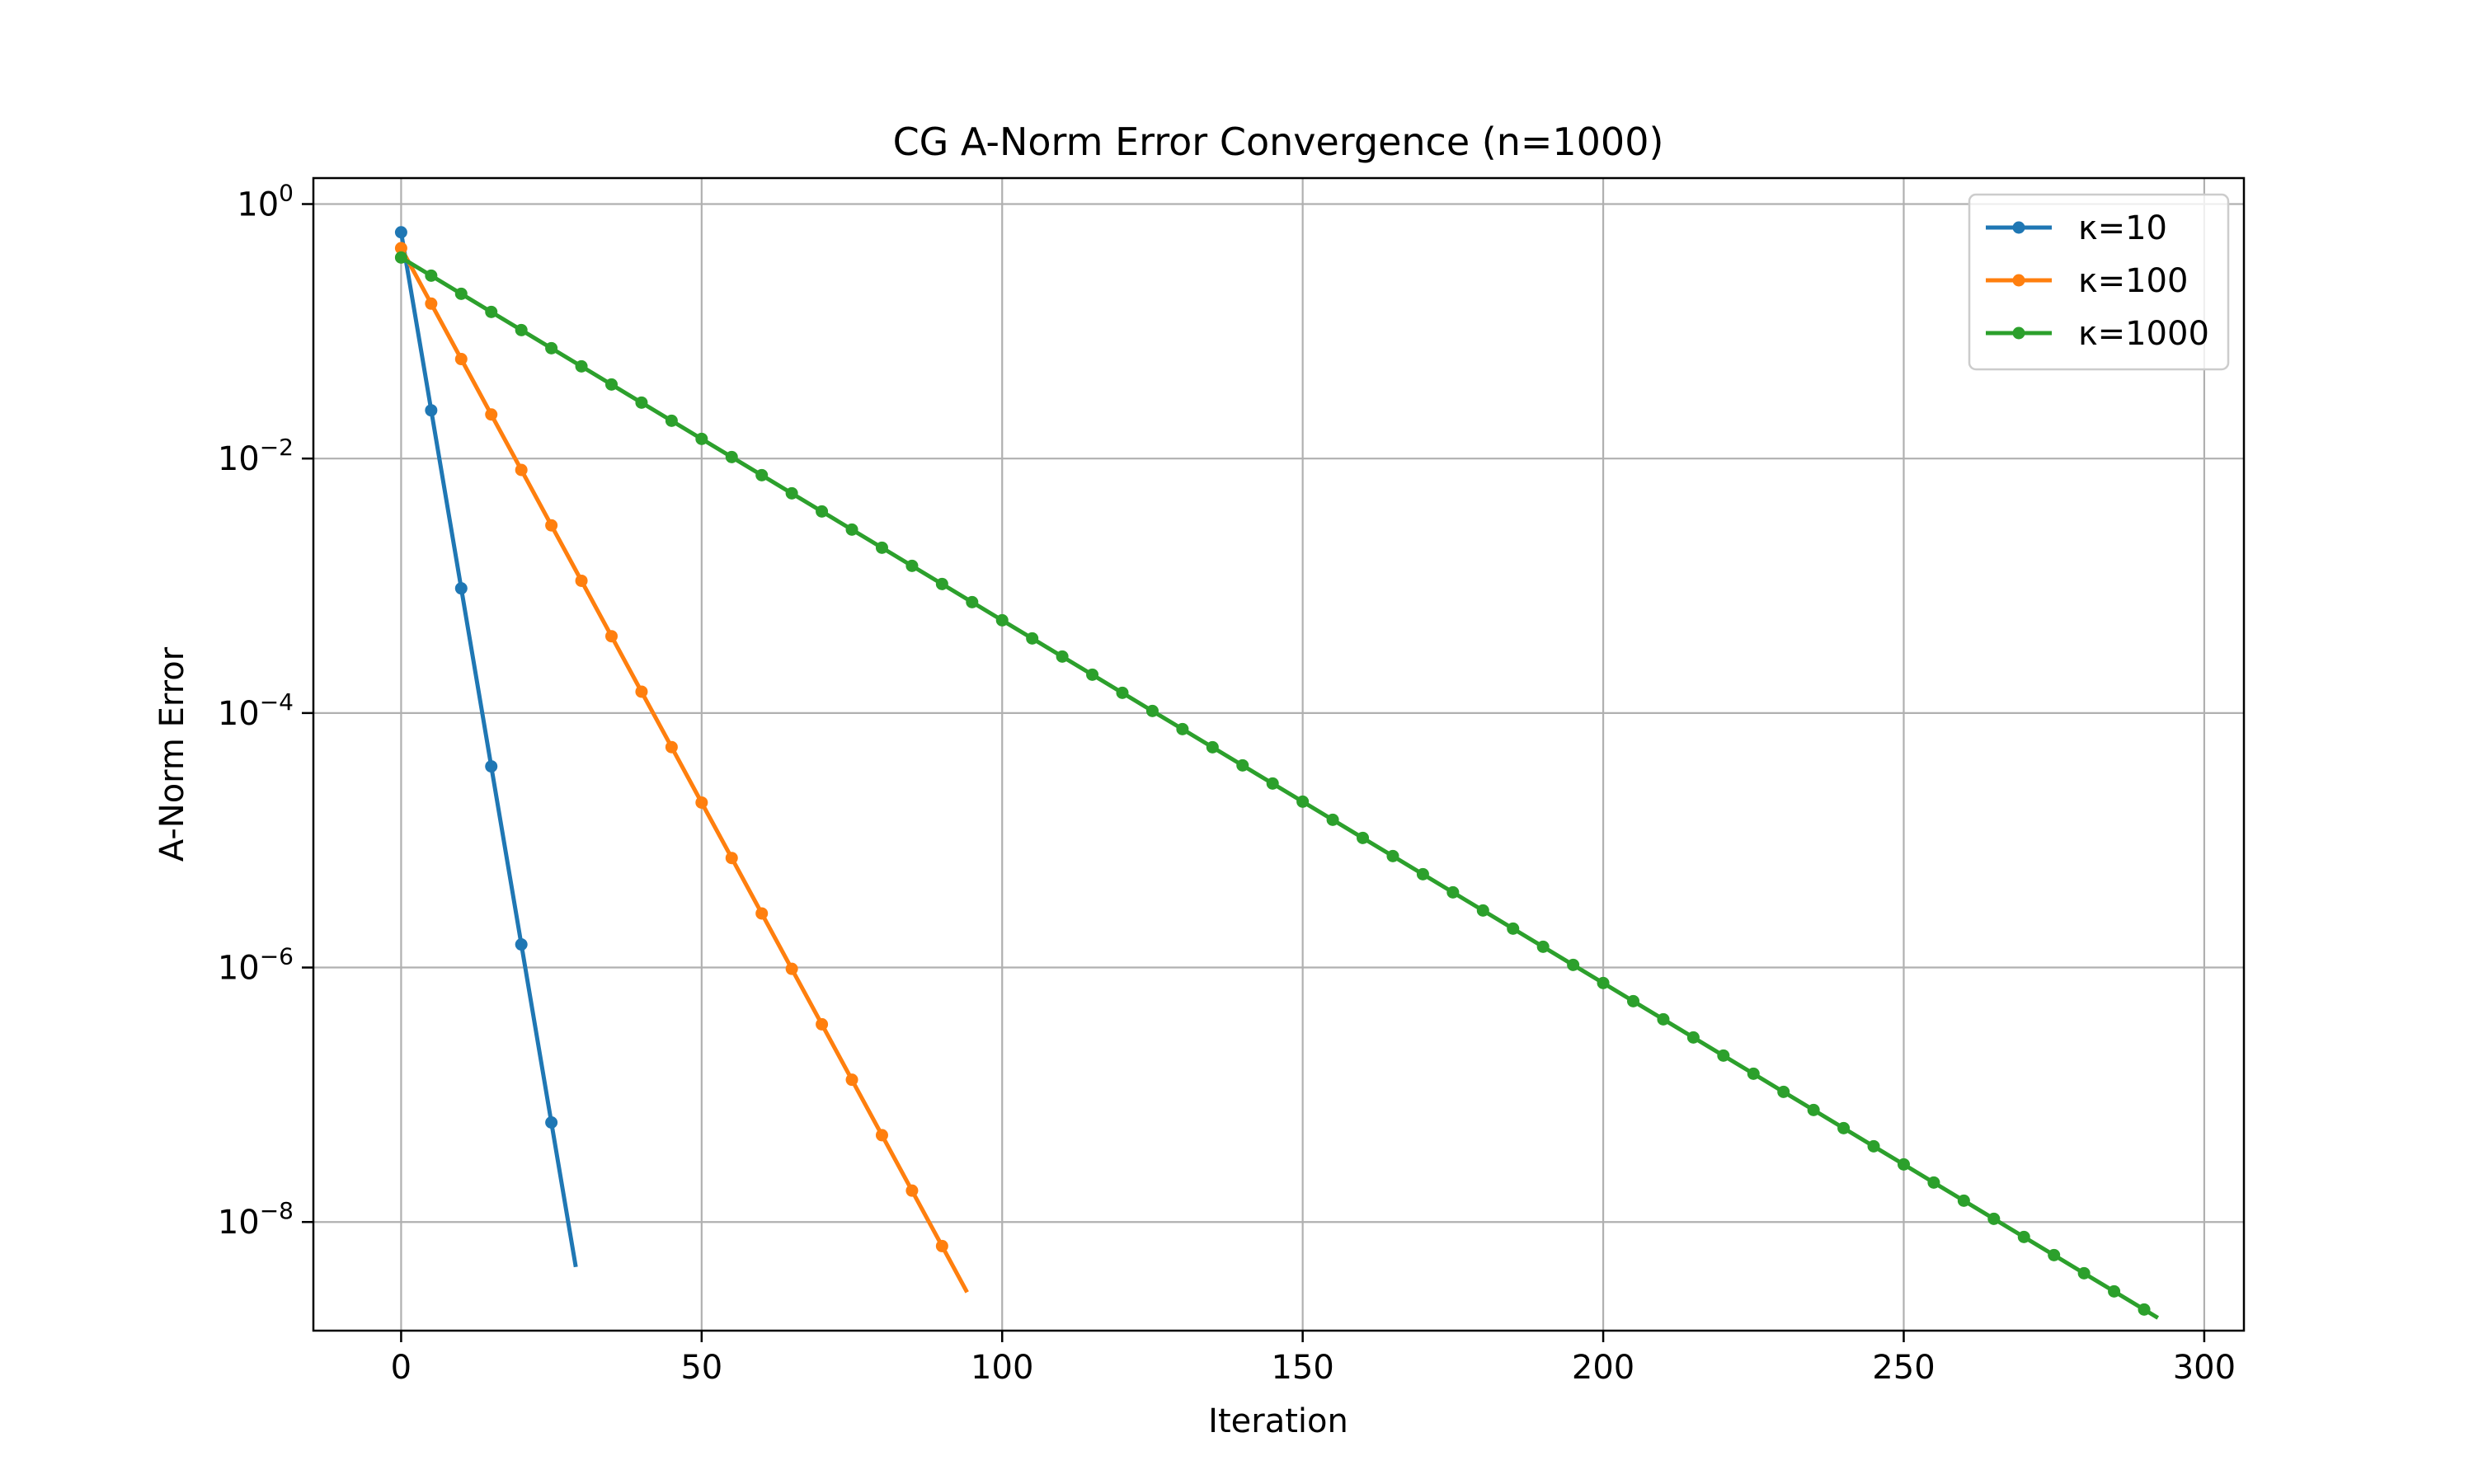  What do you see at coordinates (1002, 1368) in the screenshot?
I see `x-tick-label: 100` at bounding box center [1002, 1368].